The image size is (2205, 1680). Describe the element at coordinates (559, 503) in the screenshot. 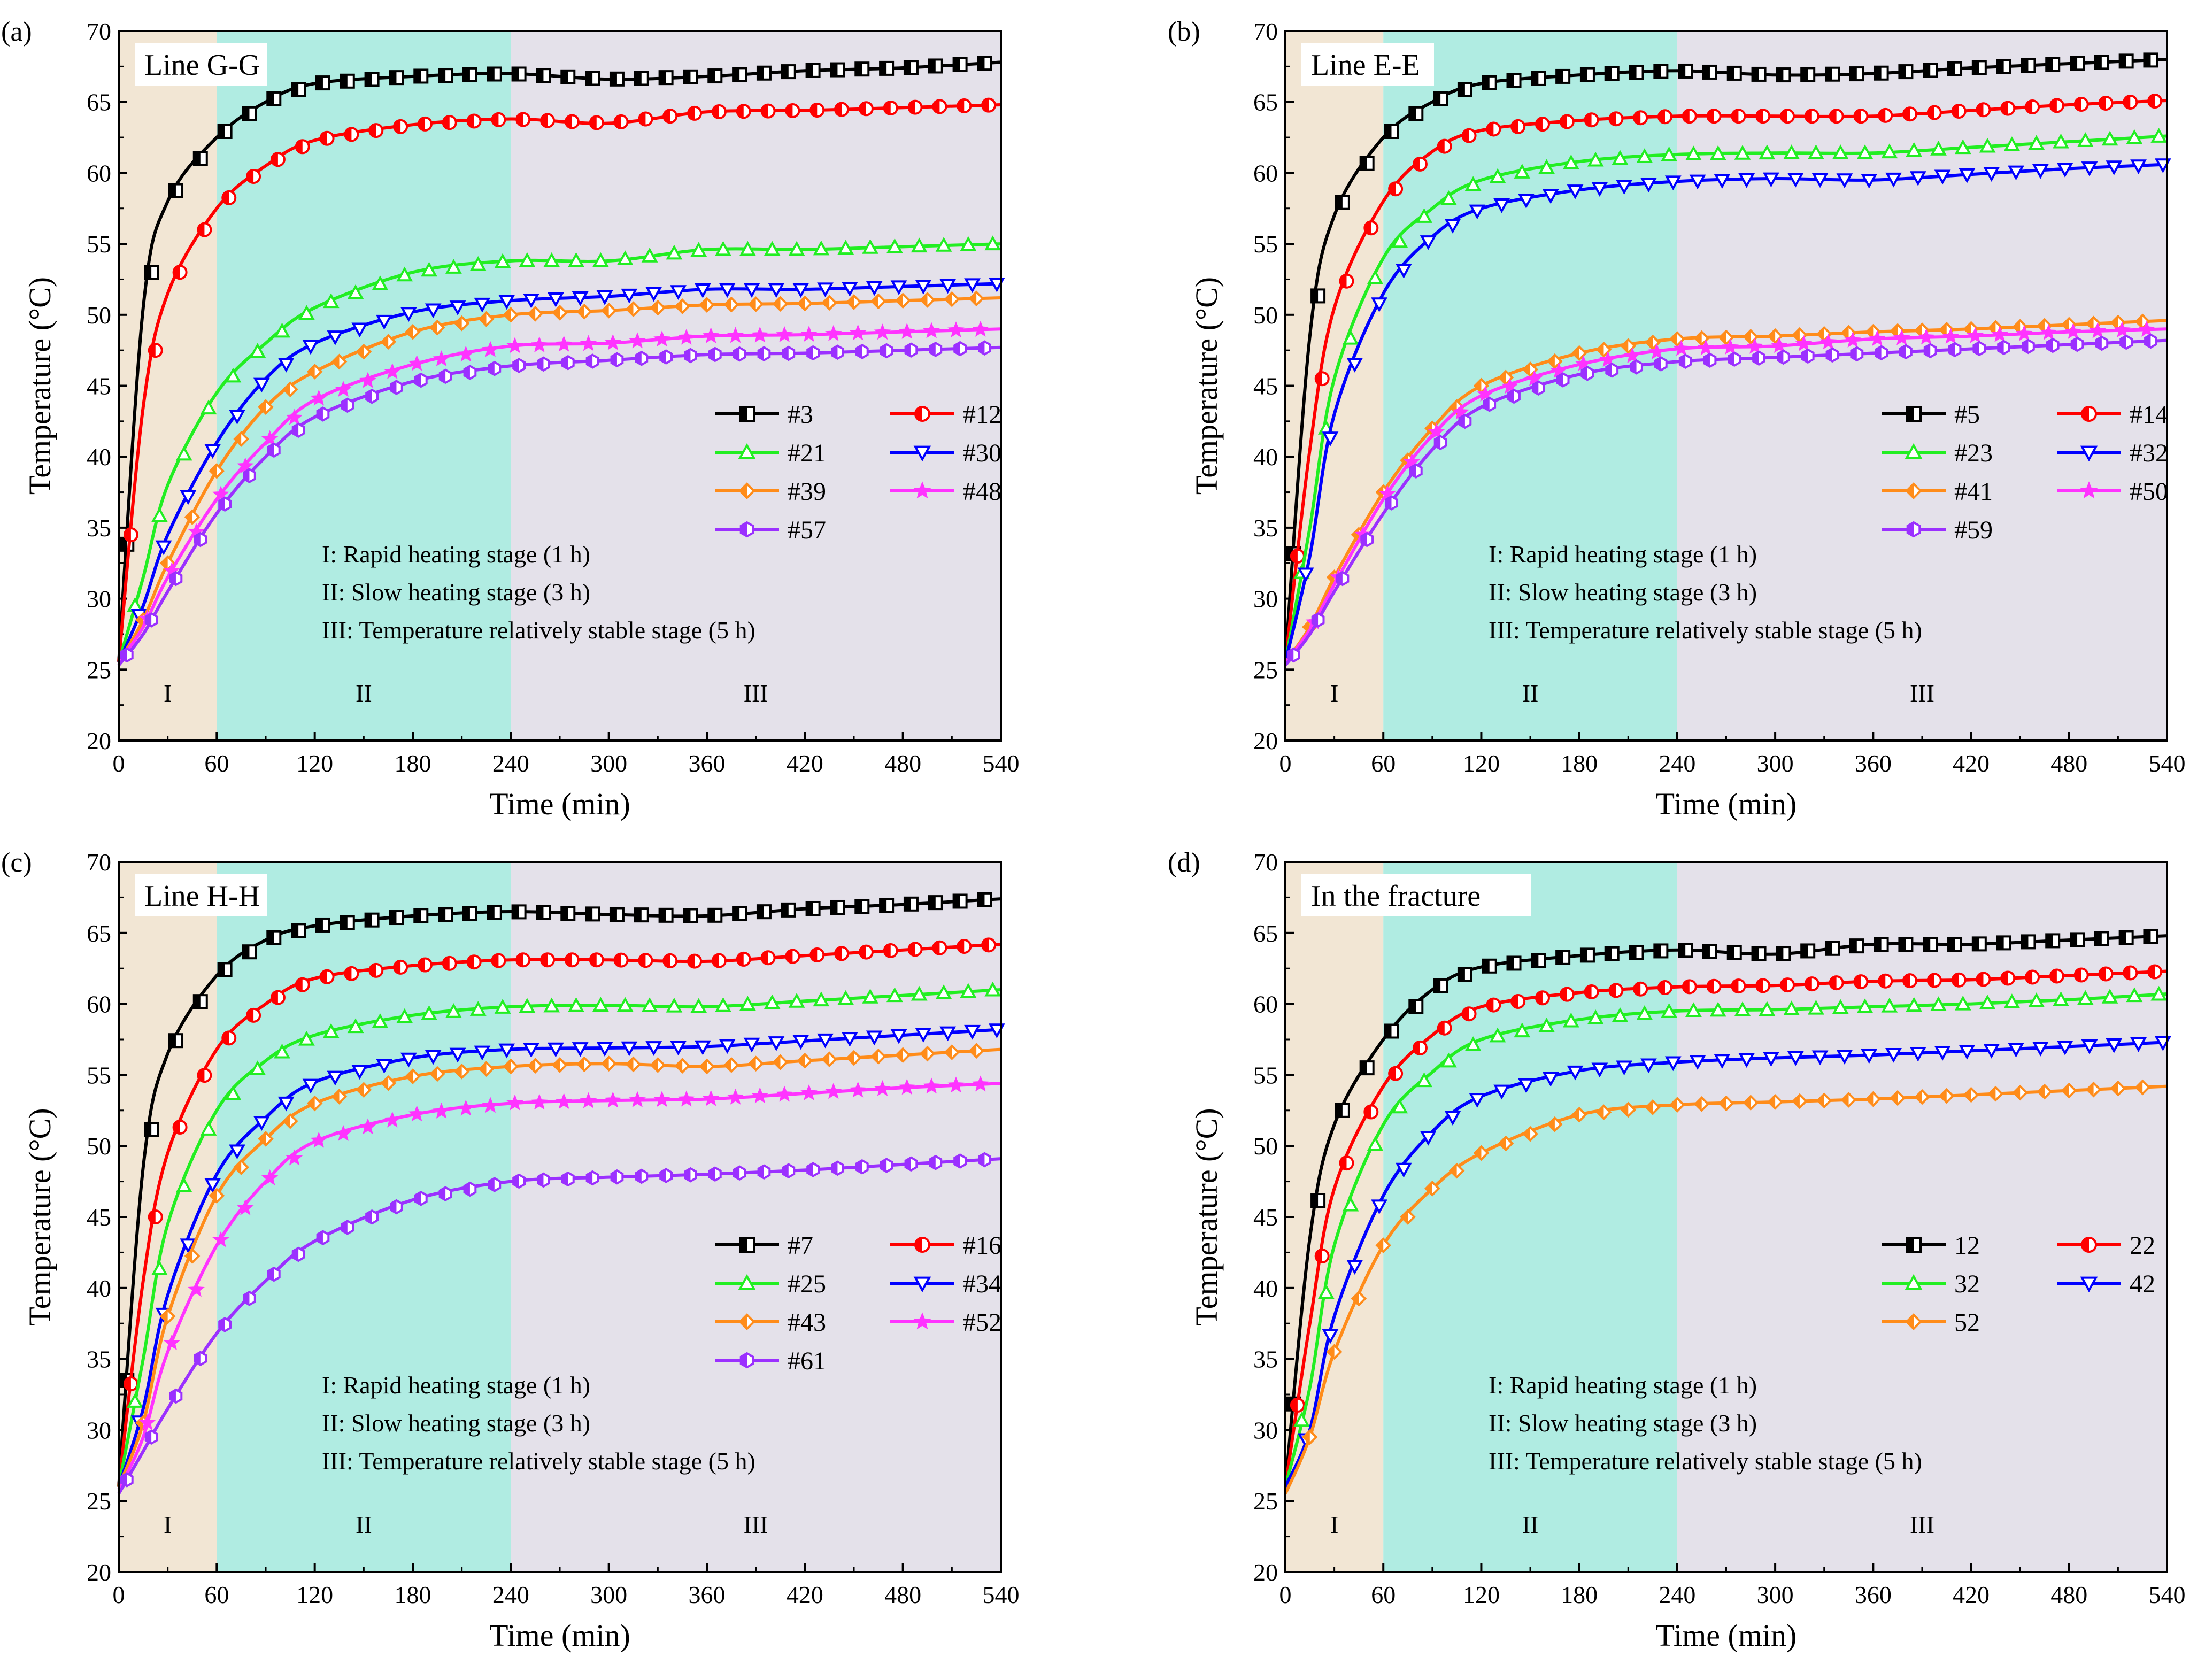

I see `series-n57` at that location.